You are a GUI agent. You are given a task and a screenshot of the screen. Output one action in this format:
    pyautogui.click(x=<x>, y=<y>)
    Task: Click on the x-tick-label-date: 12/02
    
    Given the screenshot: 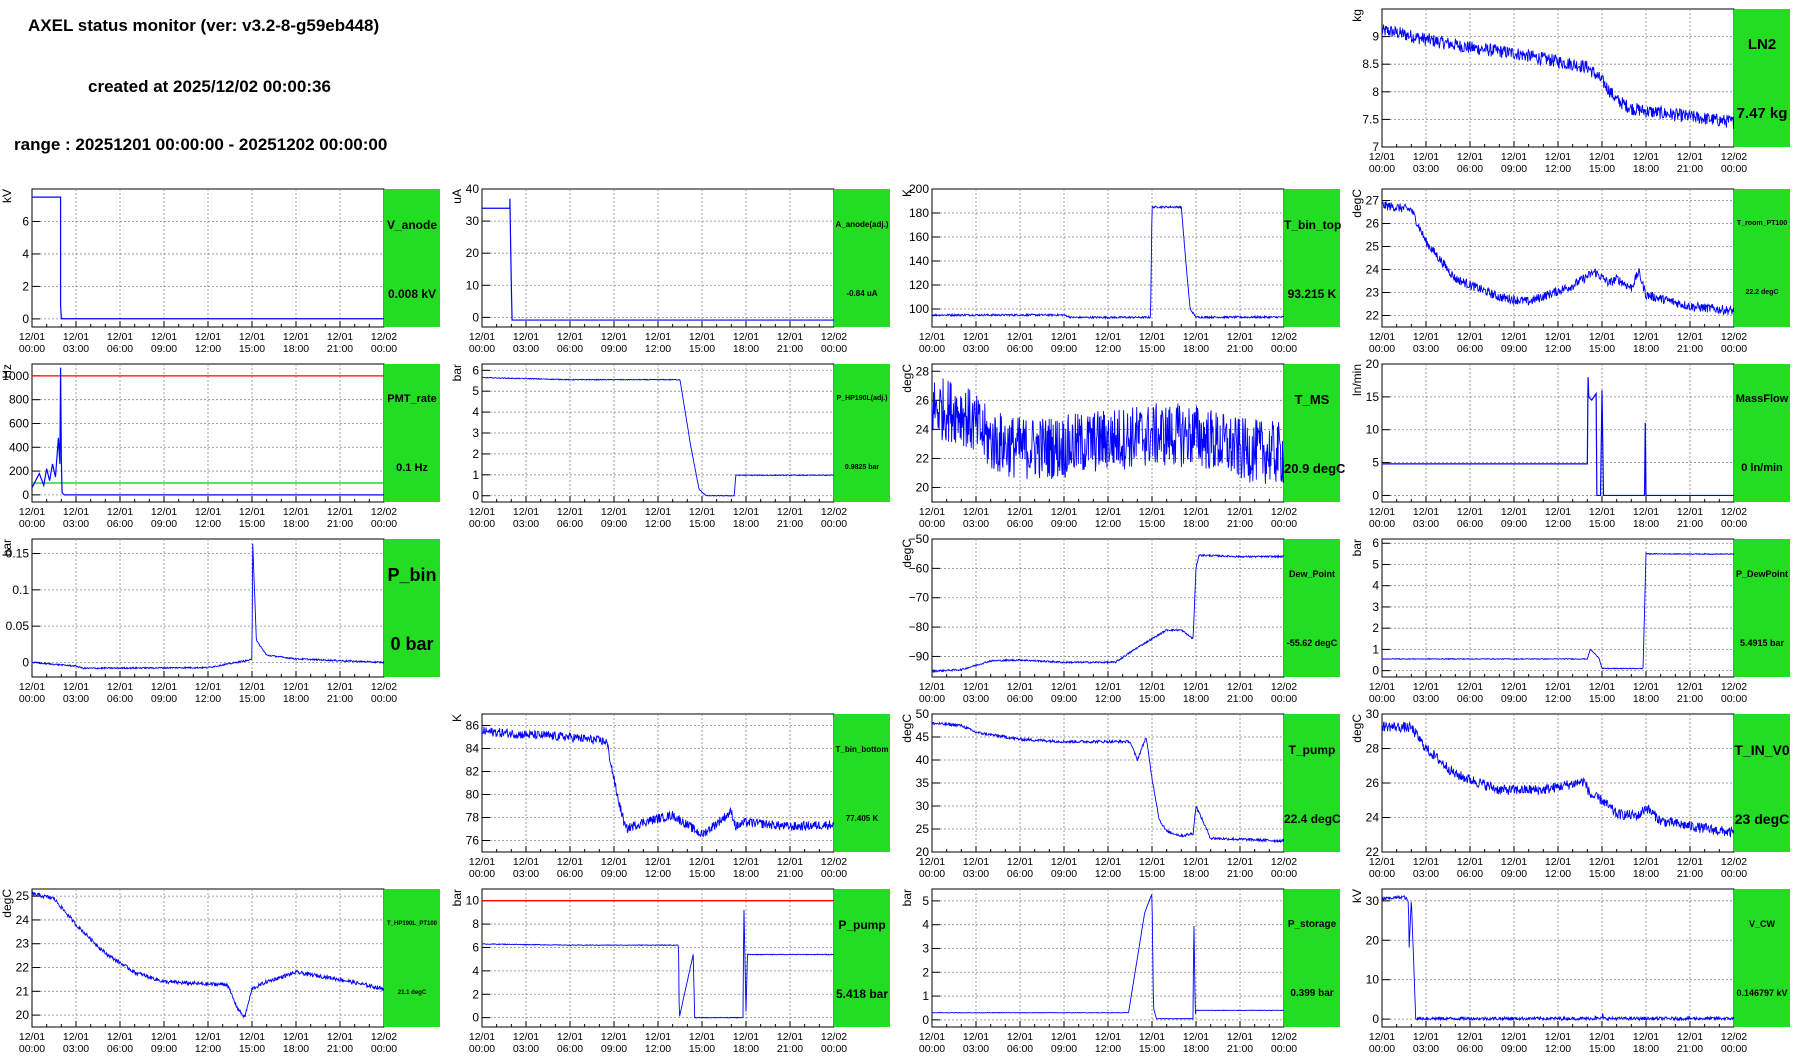 What is the action you would take?
    pyautogui.click(x=1284, y=512)
    